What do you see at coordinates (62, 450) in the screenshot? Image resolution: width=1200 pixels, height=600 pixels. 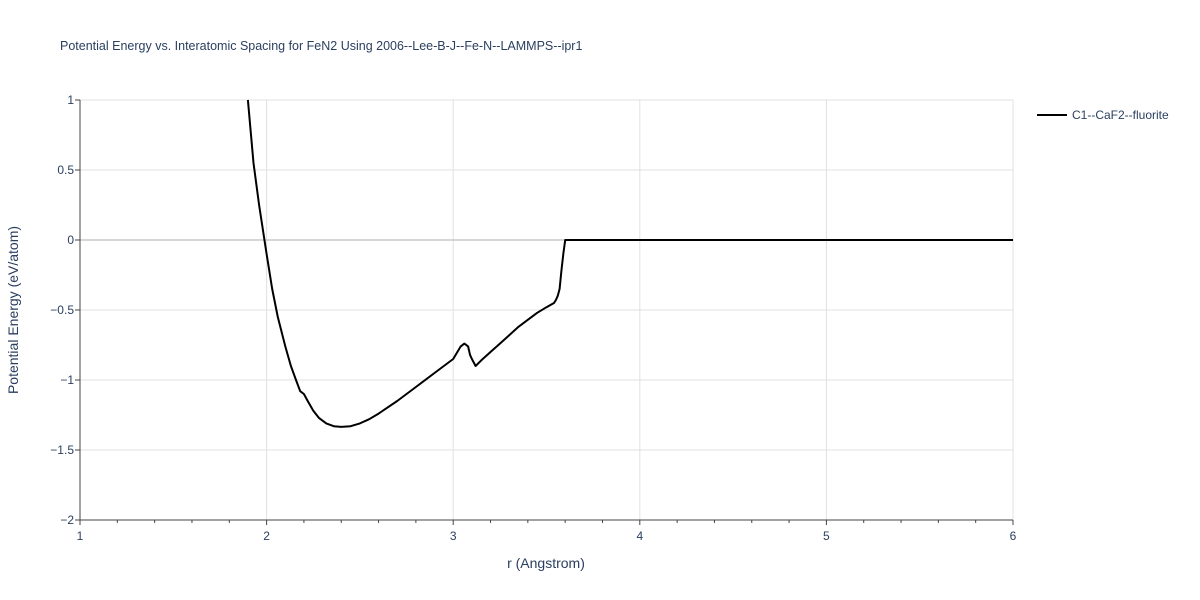 I see `y-tick-label: −1.5` at bounding box center [62, 450].